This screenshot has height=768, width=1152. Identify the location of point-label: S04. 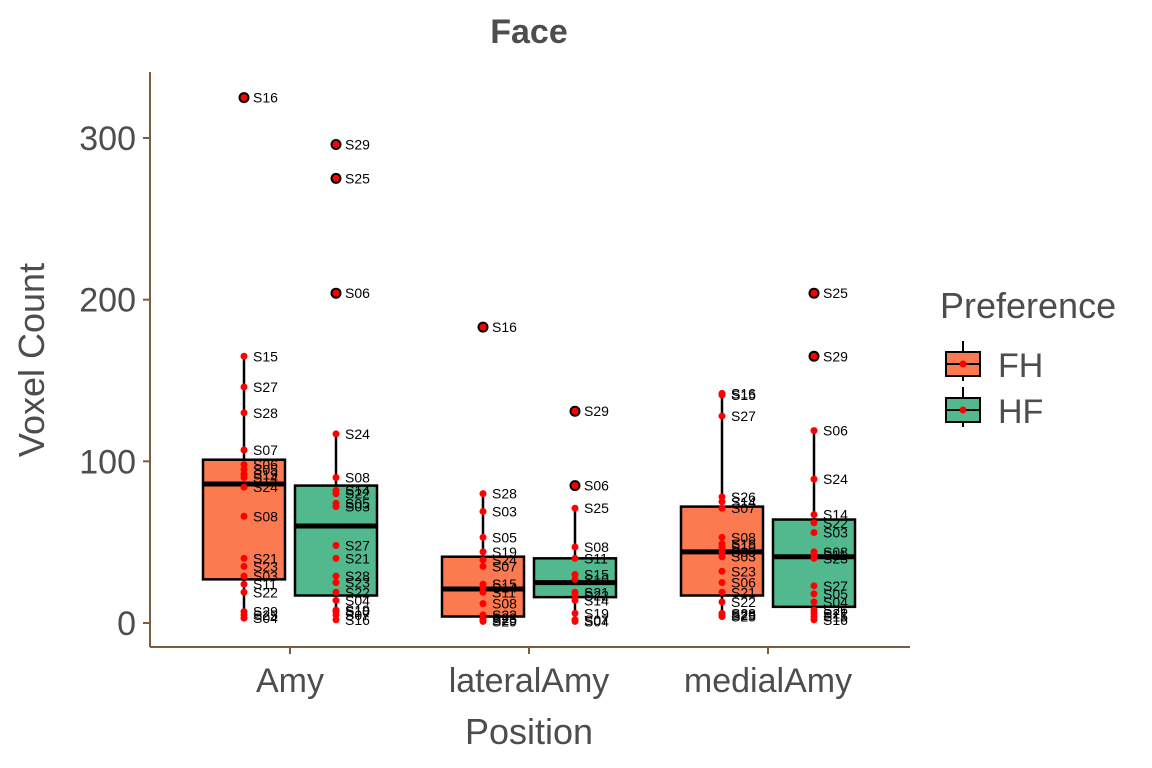
(835, 602).